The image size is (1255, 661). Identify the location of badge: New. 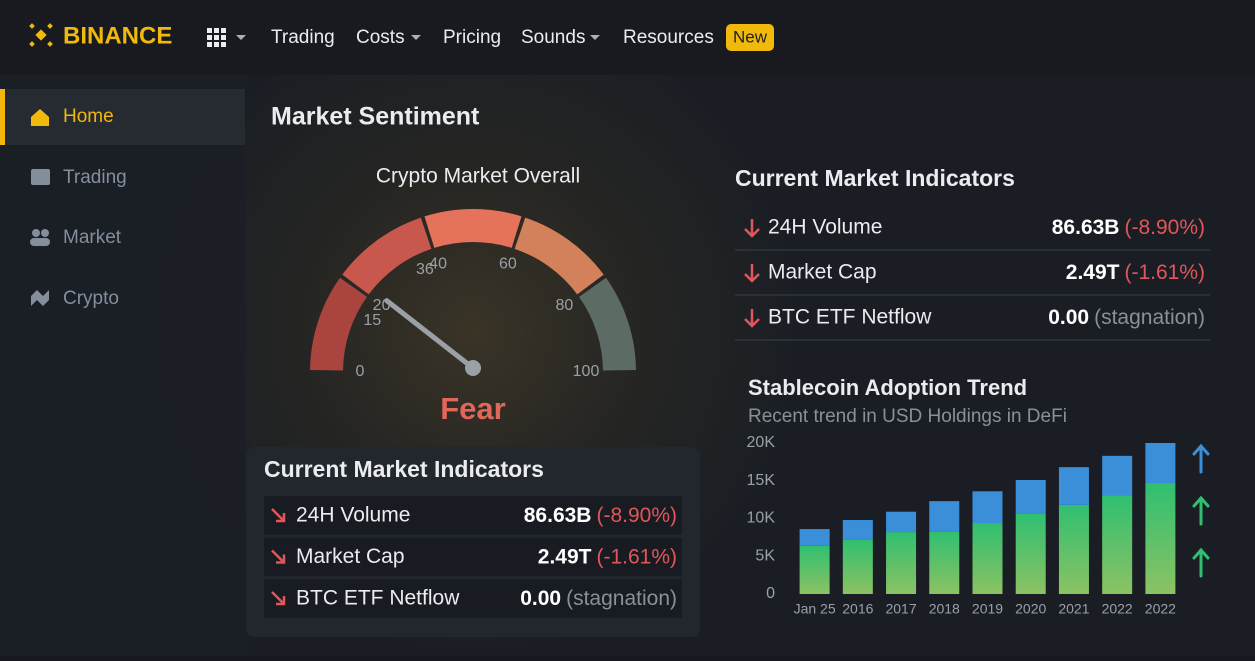
(750, 36).